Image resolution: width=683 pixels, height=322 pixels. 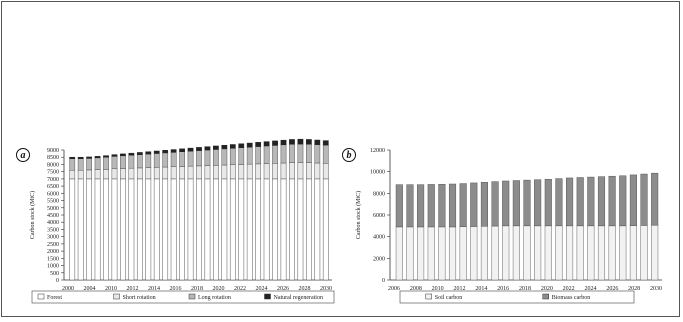 What do you see at coordinates (23, 155) in the screenshot?
I see `panel-0-label-circle` at bounding box center [23, 155].